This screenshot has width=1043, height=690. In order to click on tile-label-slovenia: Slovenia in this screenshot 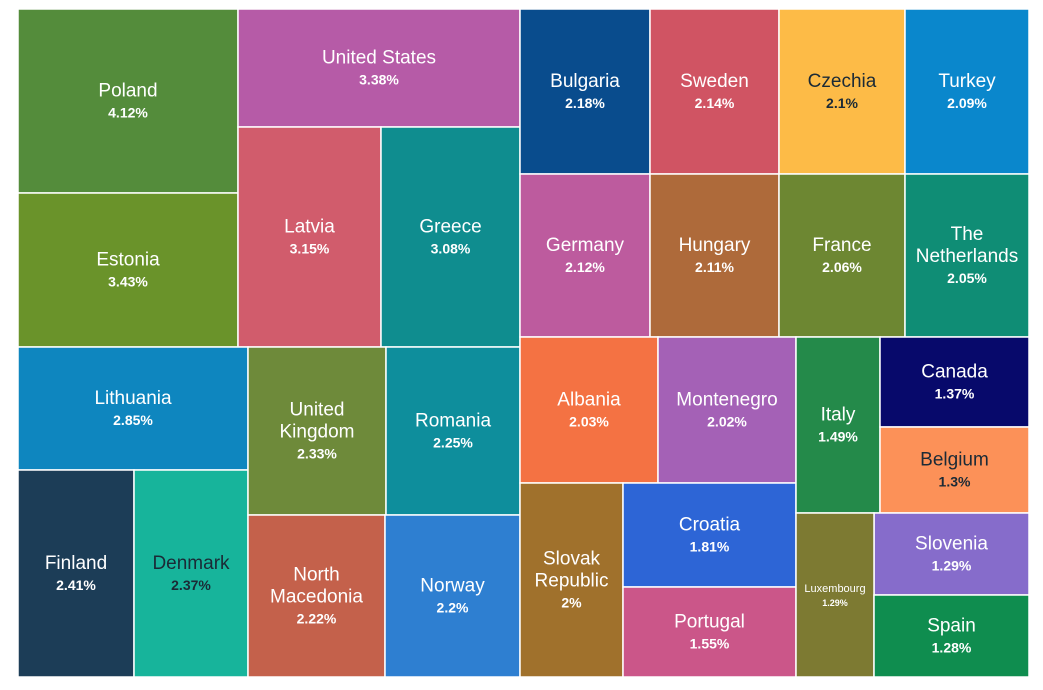, I will do `click(951, 544)`.